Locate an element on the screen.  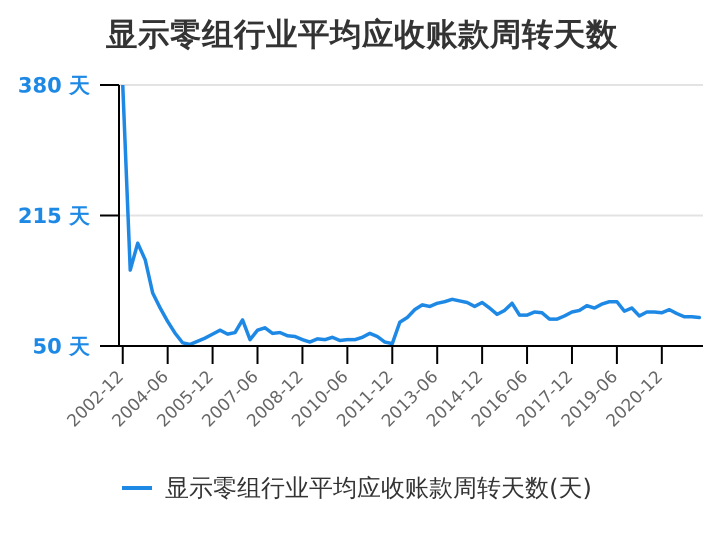
legend-label: 显示零组行业平均应收账款周转天数(天) is located at coordinates (378, 488).